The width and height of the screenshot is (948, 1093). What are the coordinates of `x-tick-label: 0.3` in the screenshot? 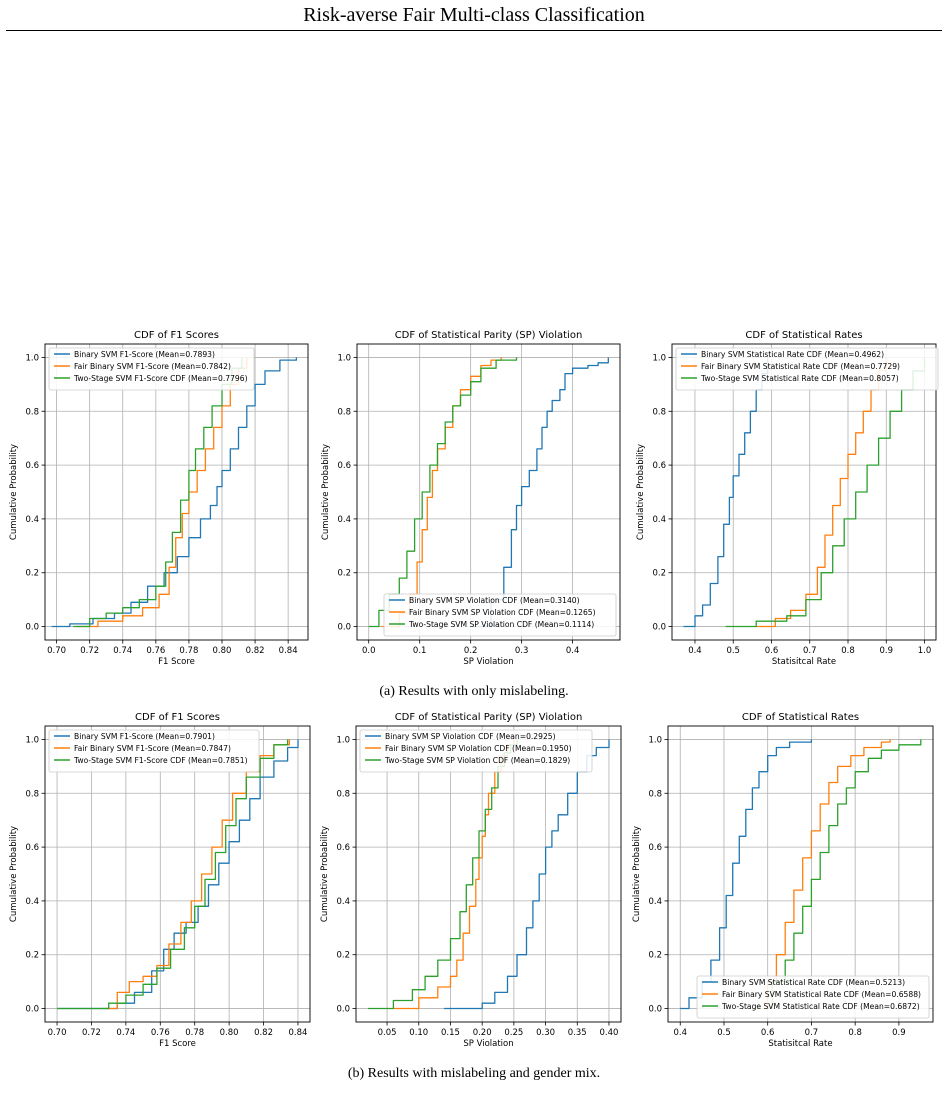 It's located at (522, 651).